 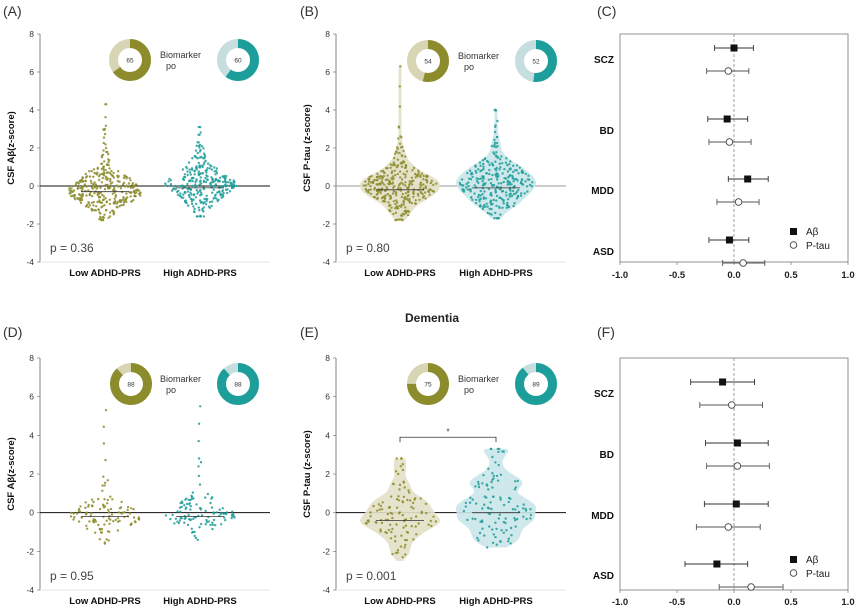 I want to click on row-label-asd: ASD, so click(x=603, y=576).